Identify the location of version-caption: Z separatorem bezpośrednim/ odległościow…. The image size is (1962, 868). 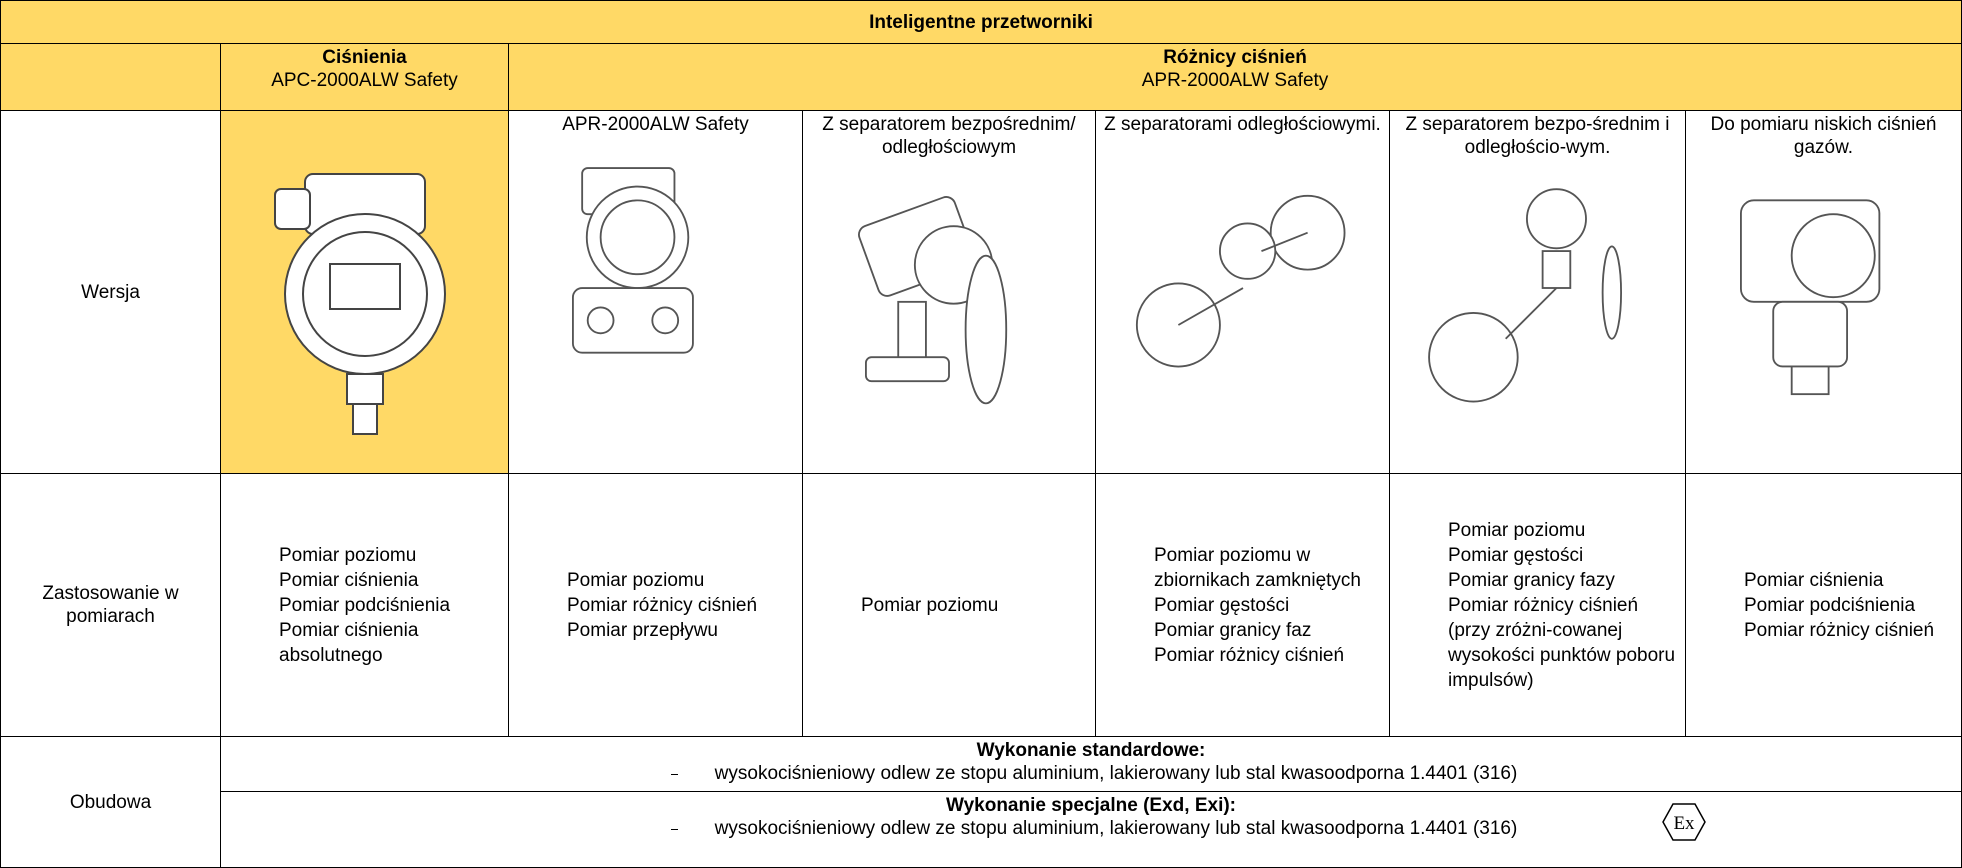
(949, 136).